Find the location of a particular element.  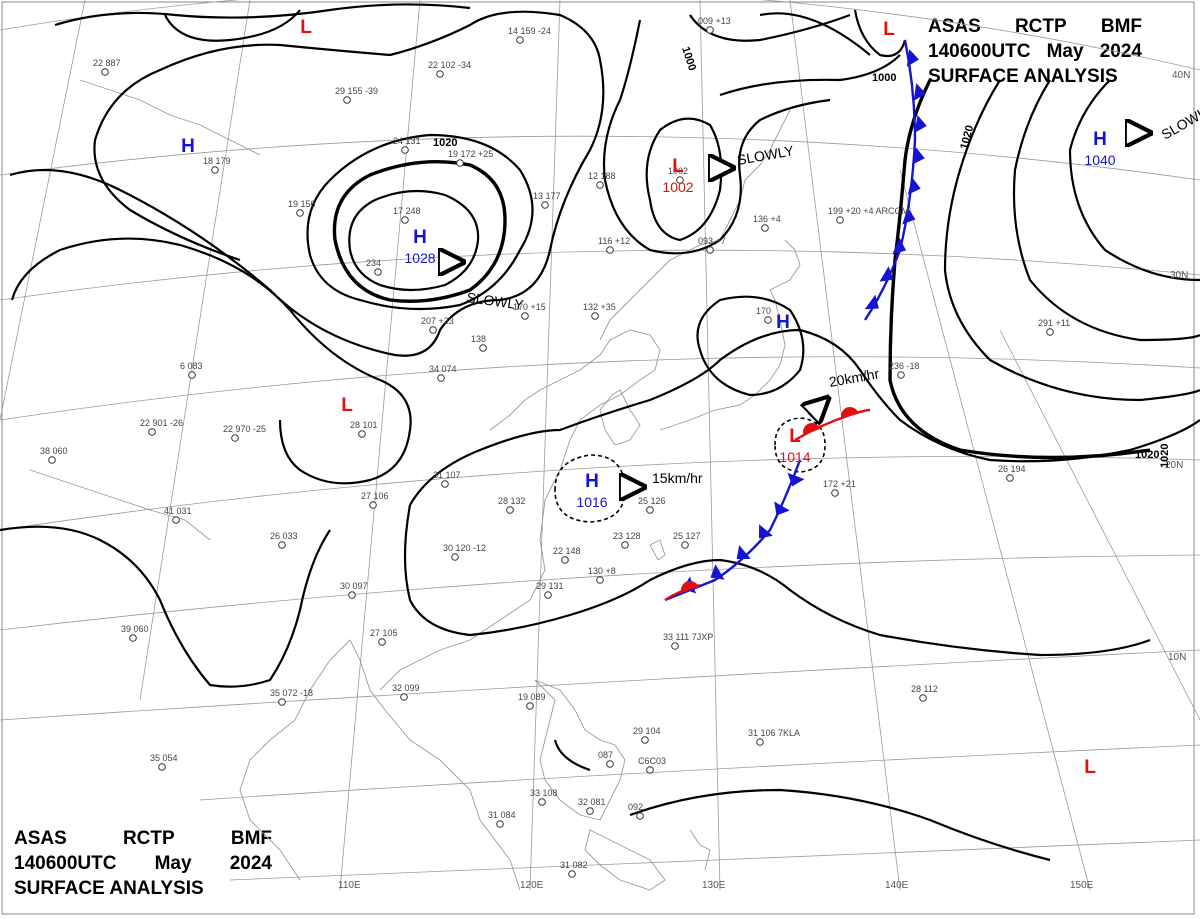

station-plot: 19 156 is located at coordinates (302, 204).